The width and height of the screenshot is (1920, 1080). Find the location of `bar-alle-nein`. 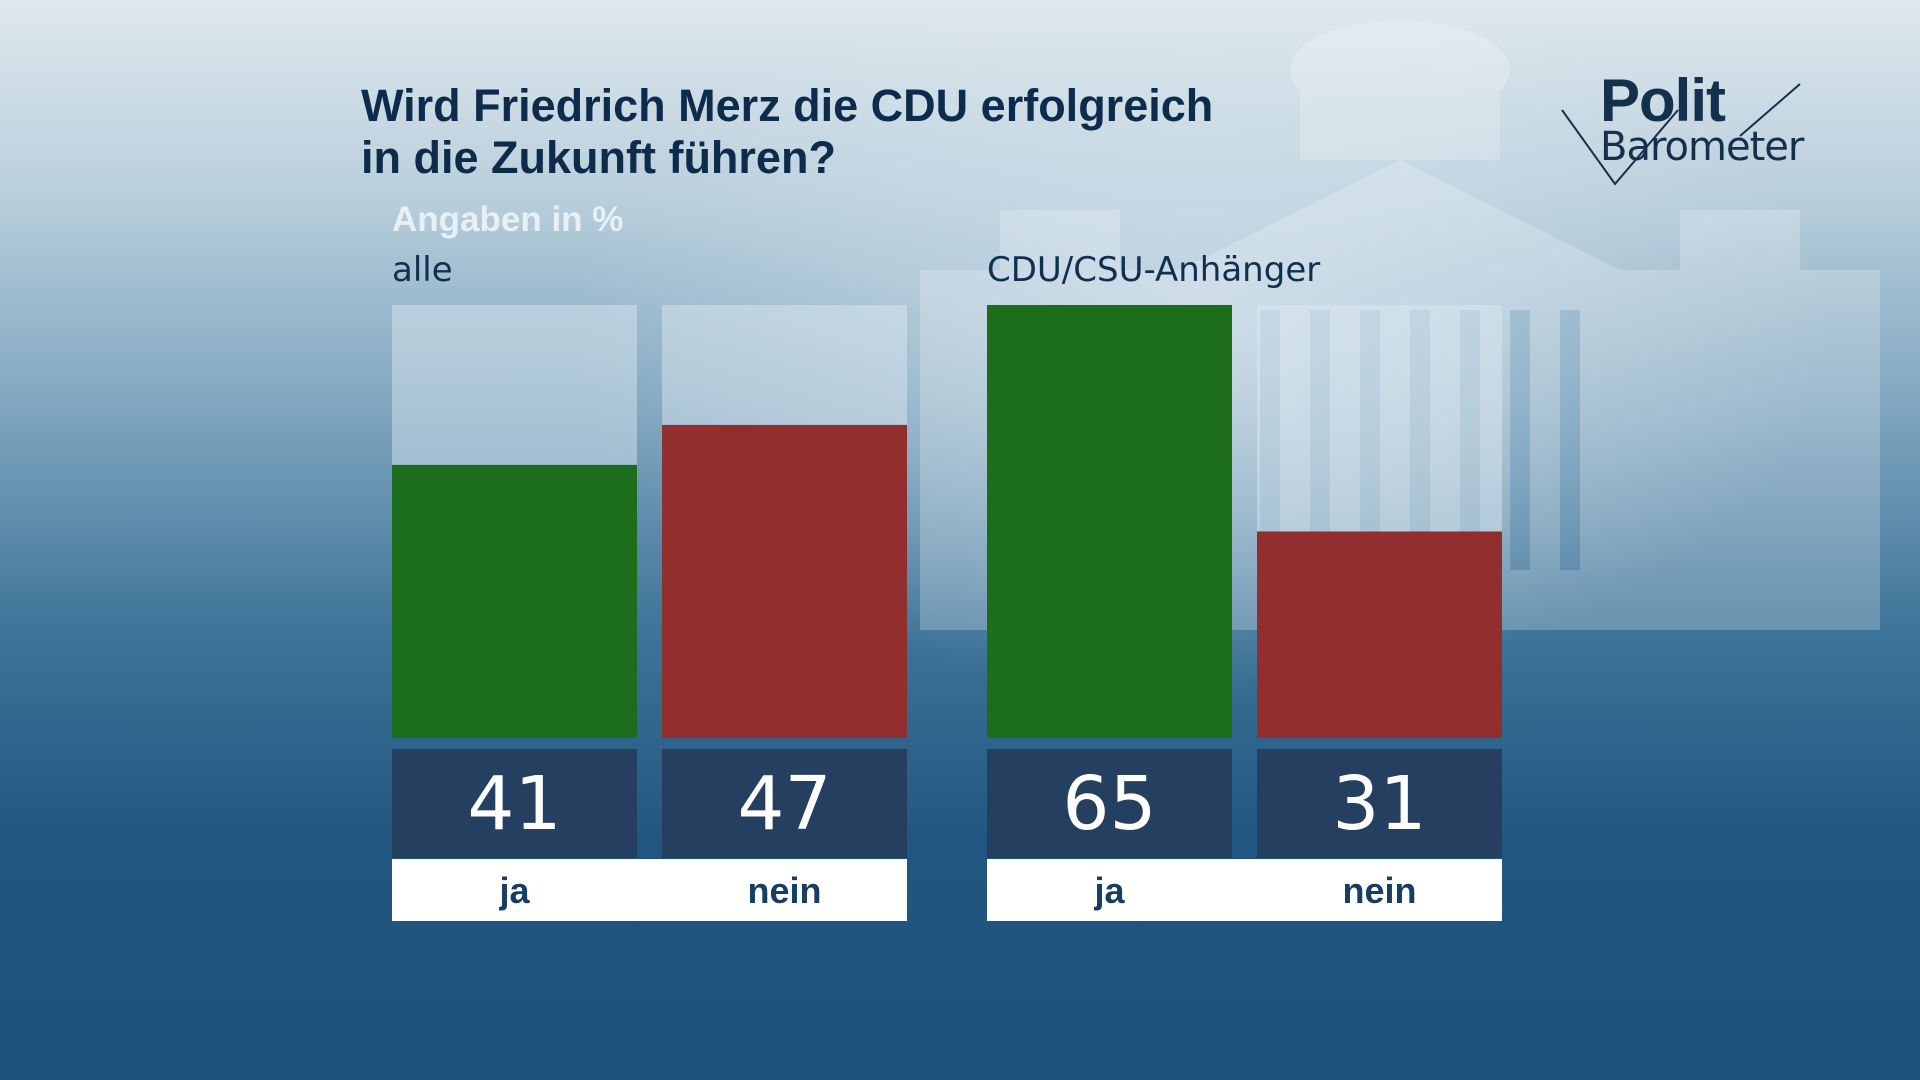

bar-alle-nein is located at coordinates (784, 581).